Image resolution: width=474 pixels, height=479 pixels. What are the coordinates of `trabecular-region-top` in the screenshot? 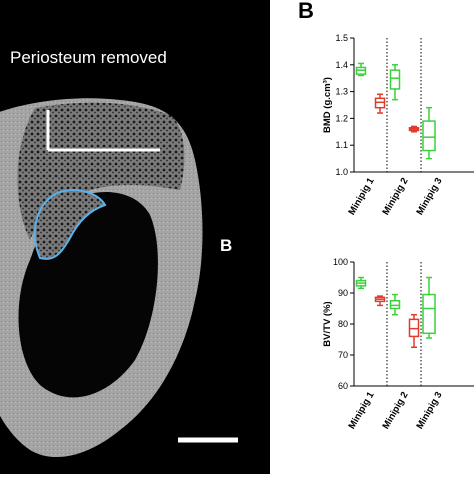 It's located at (101, 171).